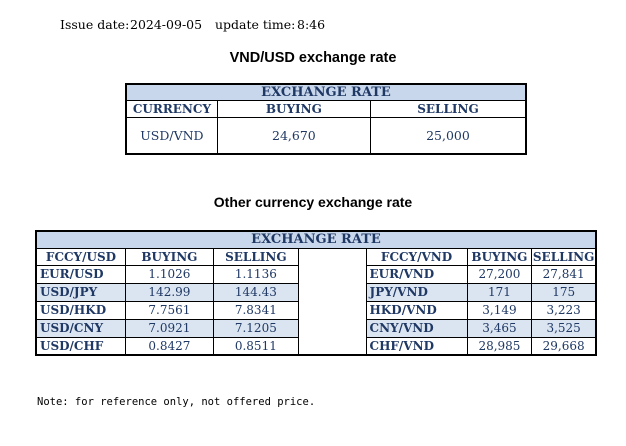 This screenshot has height=446, width=626. I want to click on vnd-usd-table-header: EXCHANGE RATE, so click(326, 92).